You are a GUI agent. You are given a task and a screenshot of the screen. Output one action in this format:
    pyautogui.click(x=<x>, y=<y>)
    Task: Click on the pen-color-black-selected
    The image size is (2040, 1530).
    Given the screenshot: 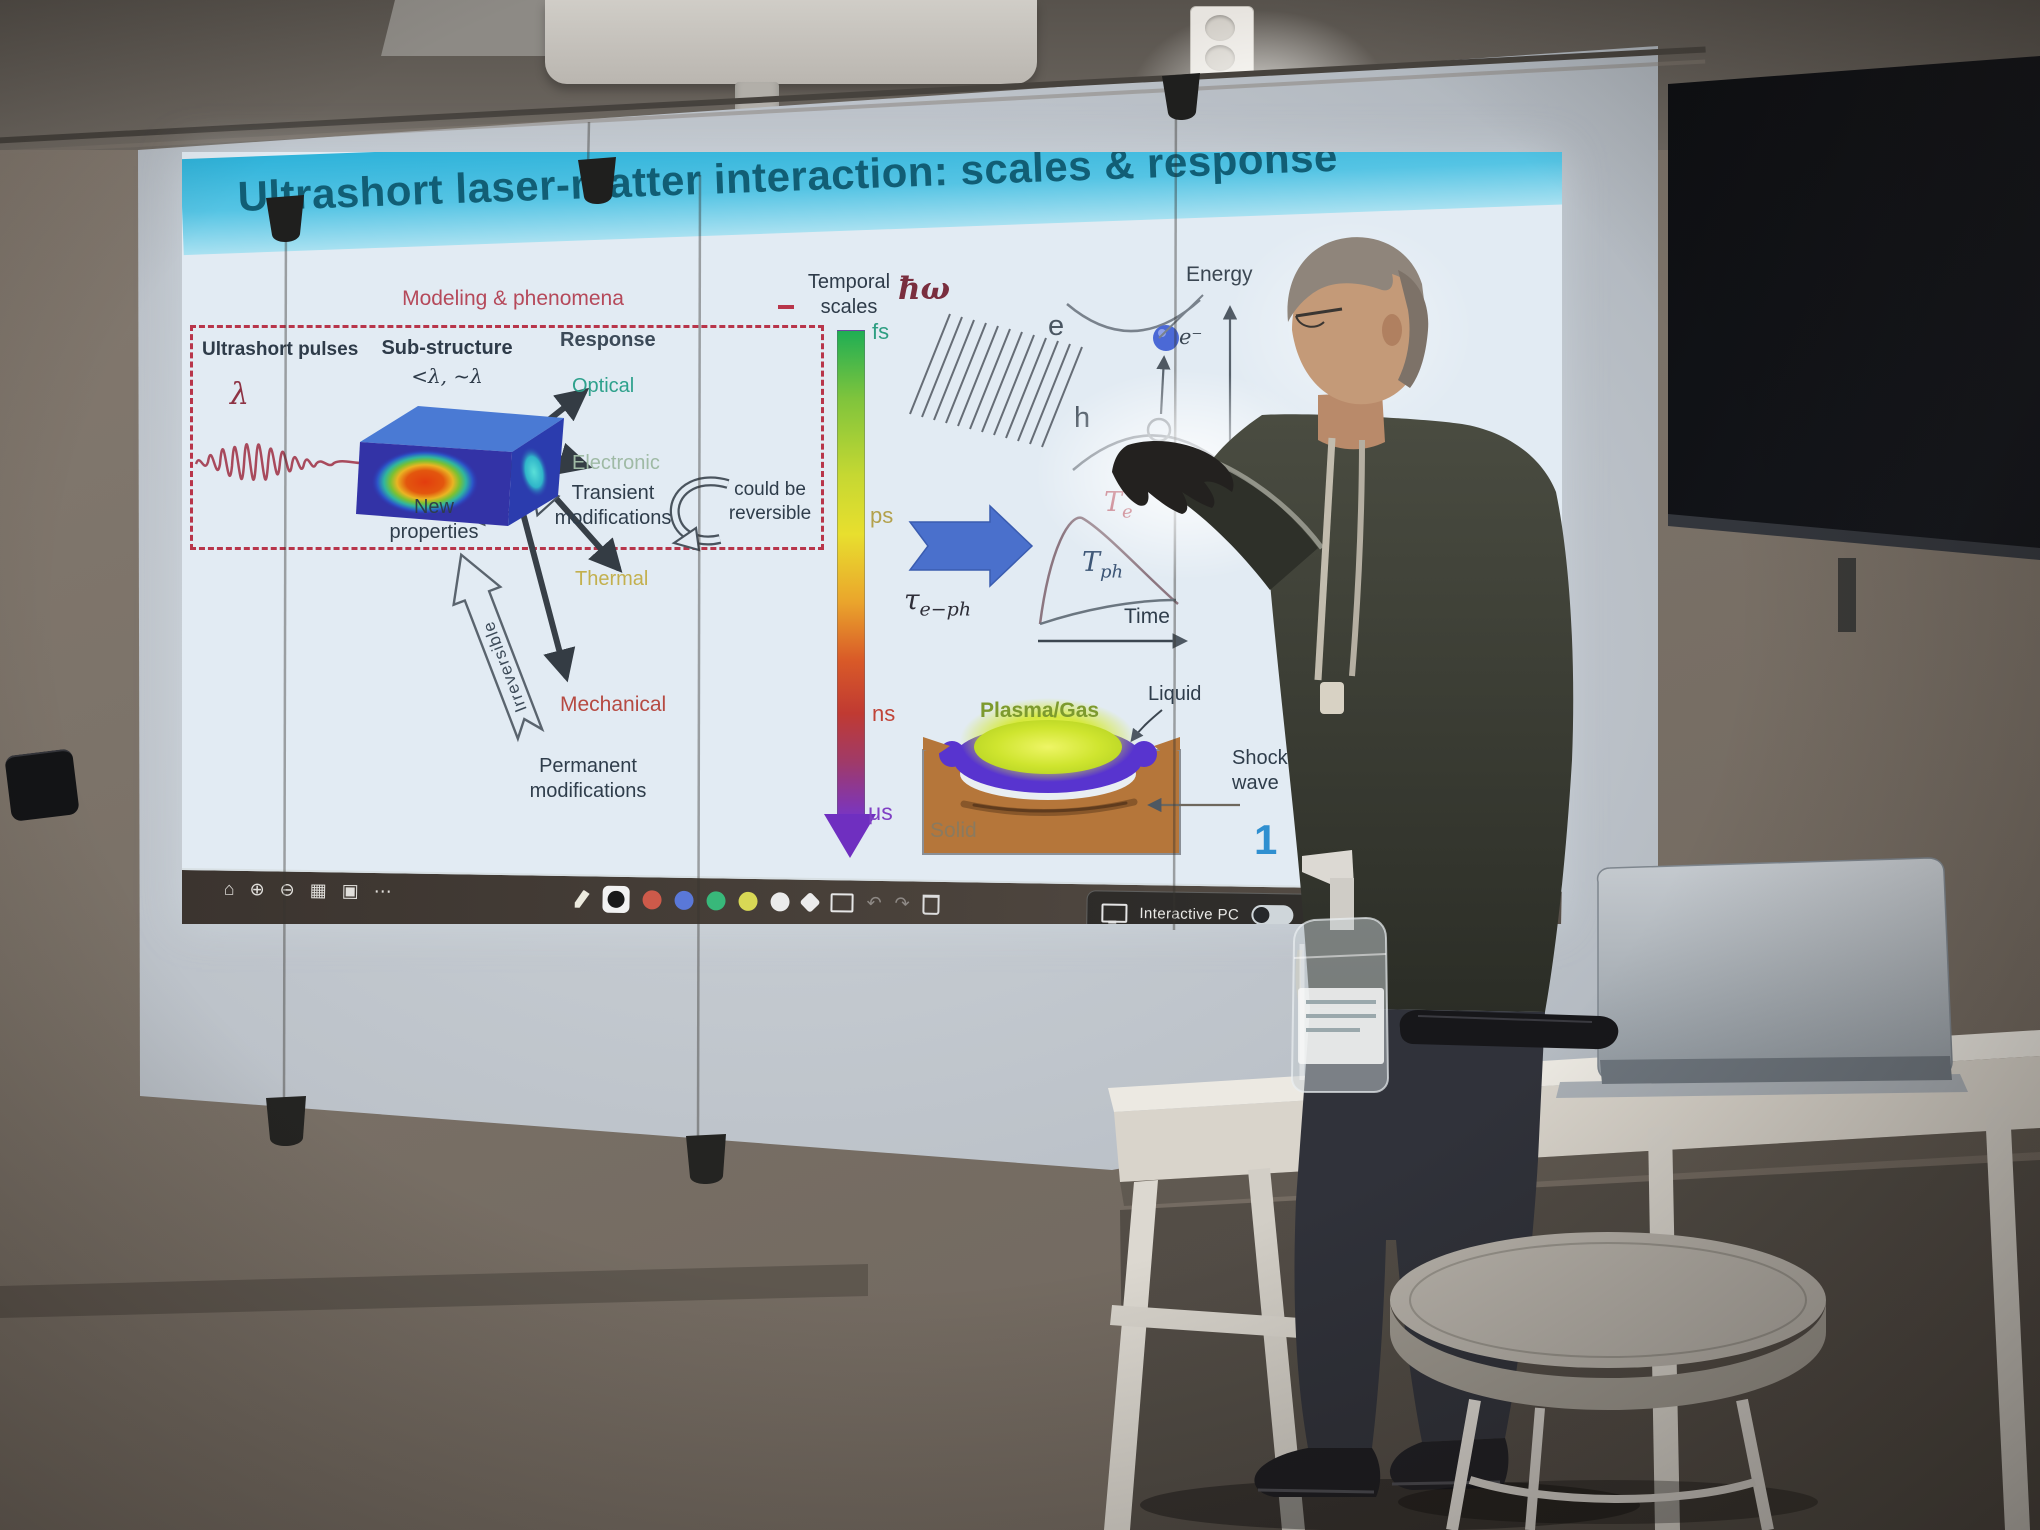 What is the action you would take?
    pyautogui.click(x=616, y=899)
    